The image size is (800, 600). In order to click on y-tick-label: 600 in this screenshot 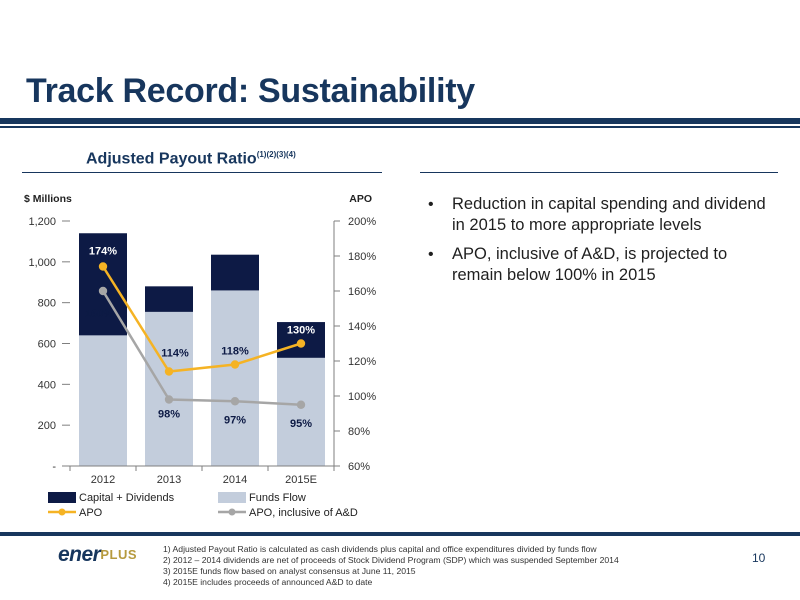, I will do `click(47, 345)`.